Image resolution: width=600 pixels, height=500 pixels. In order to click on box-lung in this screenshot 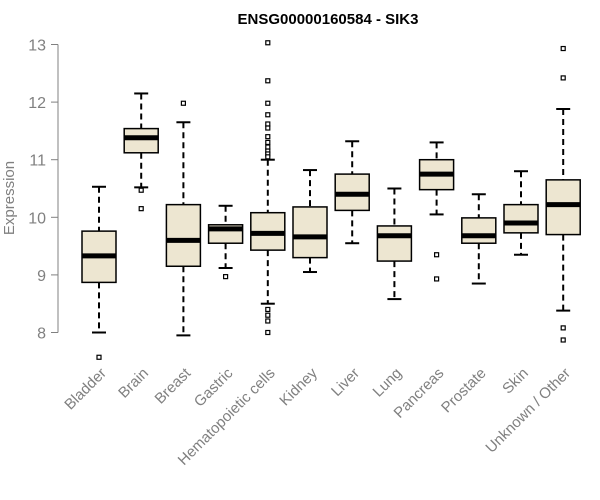, I will do `click(394, 244)`.